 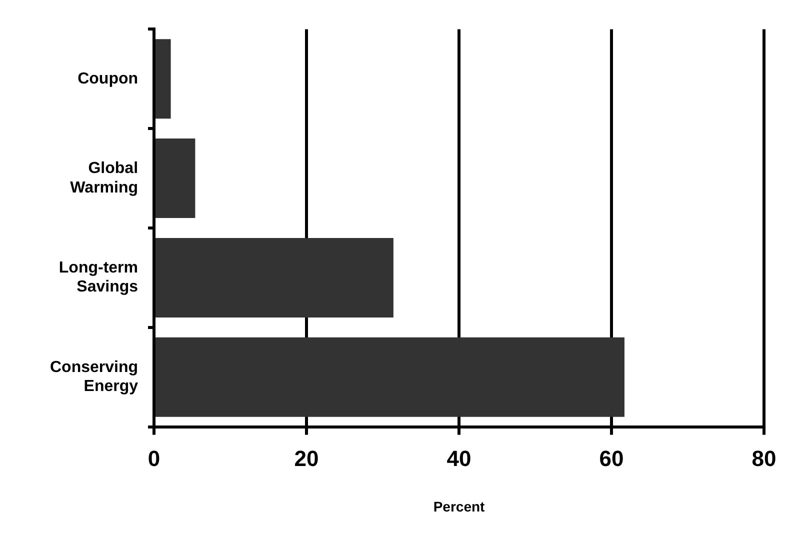 What do you see at coordinates (98, 278) in the screenshot?
I see `y-tick-label: Long-term Savings` at bounding box center [98, 278].